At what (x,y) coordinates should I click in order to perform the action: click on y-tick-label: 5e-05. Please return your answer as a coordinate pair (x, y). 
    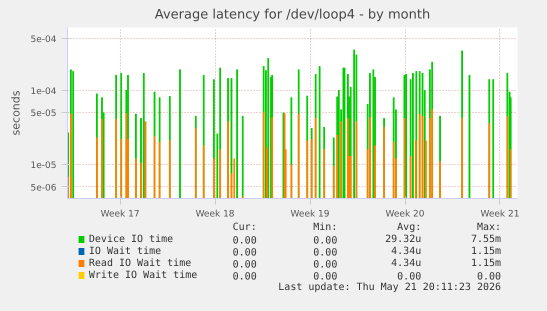
    Looking at the image, I should click on (43, 114).